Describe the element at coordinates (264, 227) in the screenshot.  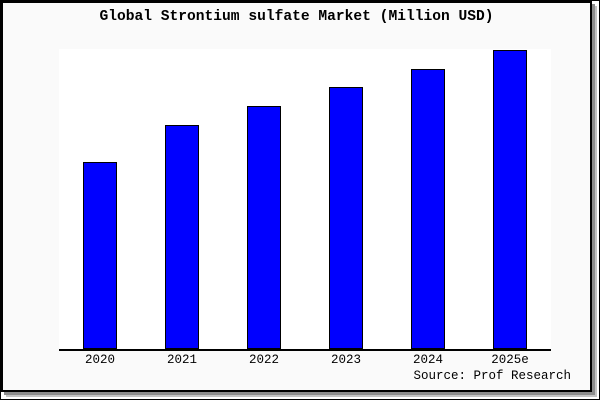
I see `bar-2022` at that location.